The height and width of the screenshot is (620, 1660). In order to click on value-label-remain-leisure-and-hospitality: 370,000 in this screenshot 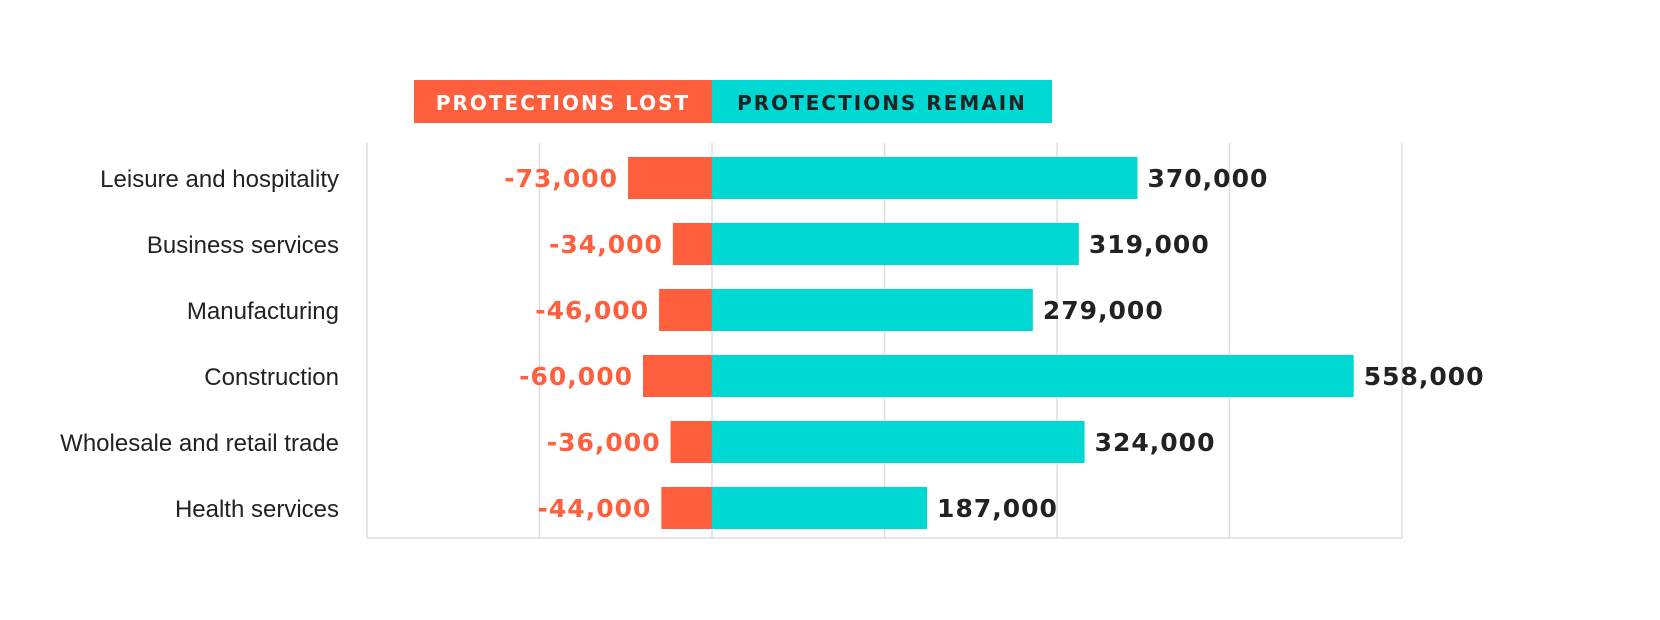, I will do `click(1208, 178)`.